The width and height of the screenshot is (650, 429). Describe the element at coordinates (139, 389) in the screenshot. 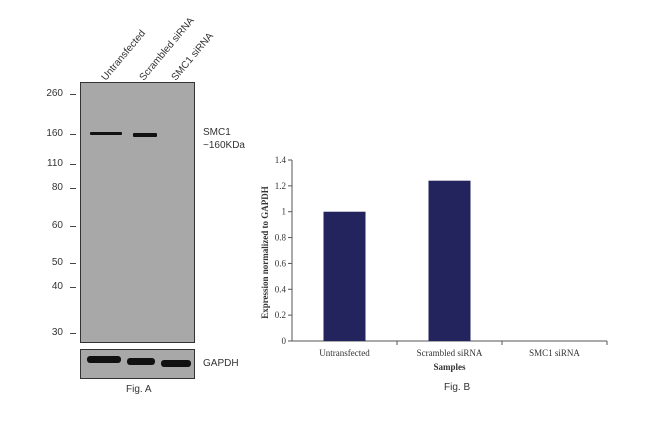

I see `fig-a-caption: Fig. A` at that location.